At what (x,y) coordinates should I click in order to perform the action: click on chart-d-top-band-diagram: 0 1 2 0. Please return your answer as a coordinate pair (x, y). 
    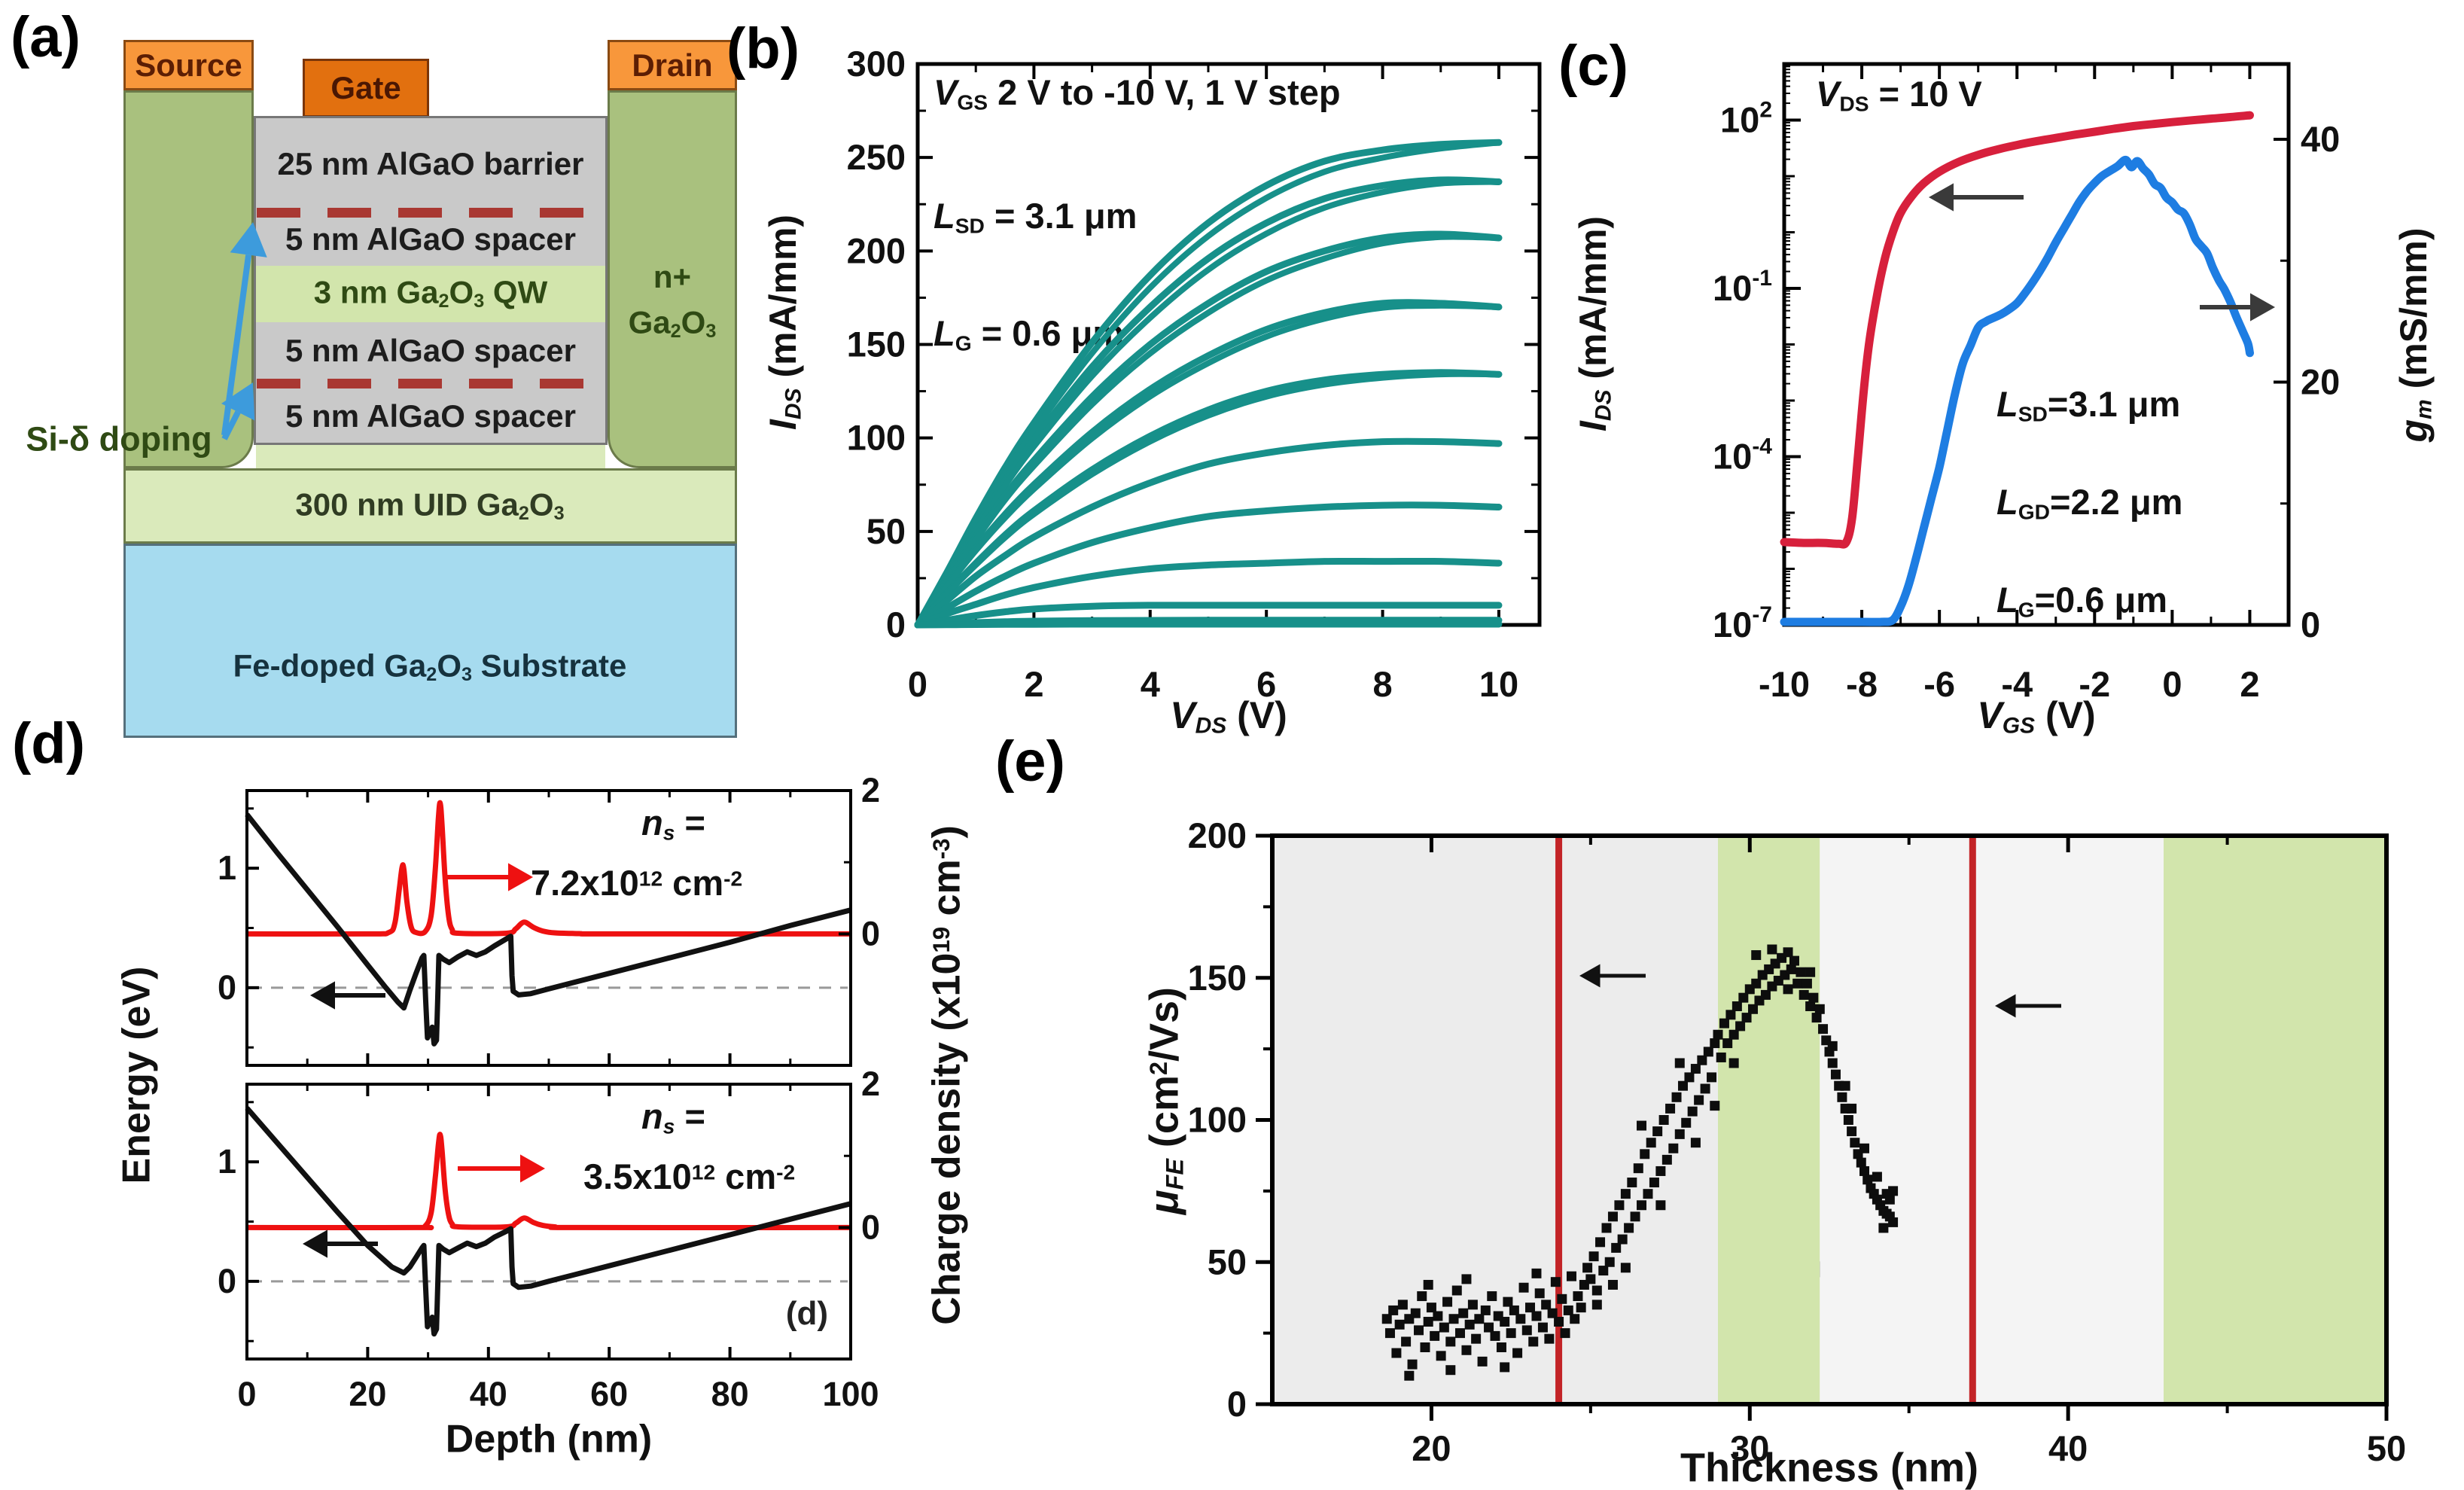
    Looking at the image, I should click on (549, 919).